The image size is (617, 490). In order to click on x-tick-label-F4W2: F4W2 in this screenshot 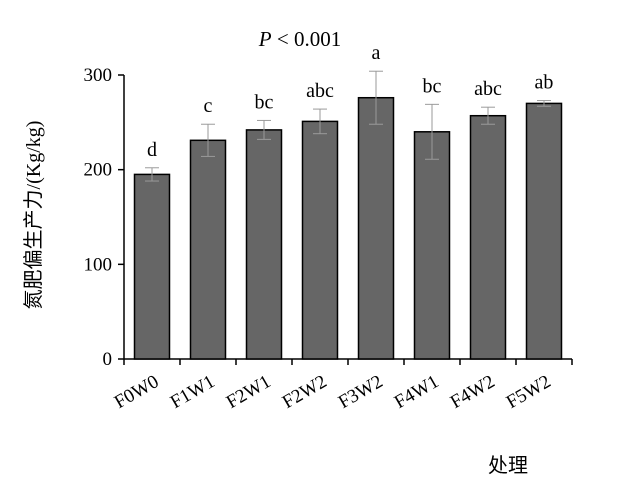, I will do `click(473, 392)`.